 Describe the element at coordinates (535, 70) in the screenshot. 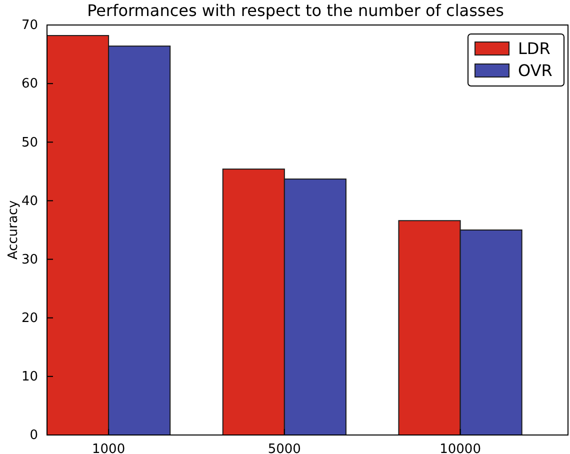

I see `legend-label: OVR` at that location.